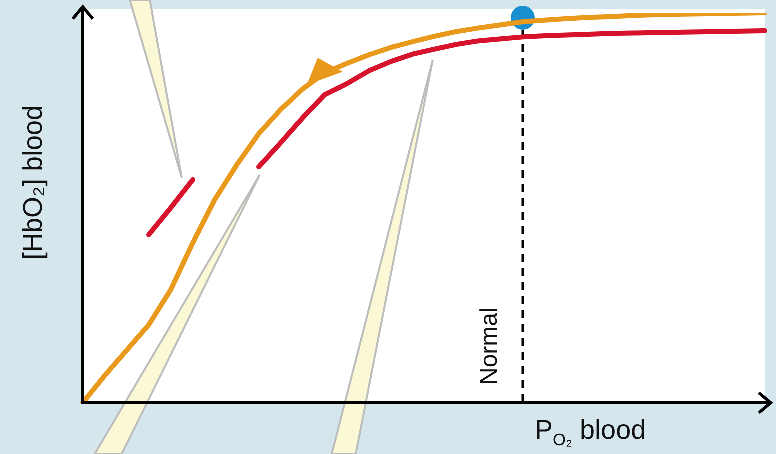 The height and width of the screenshot is (454, 776). What do you see at coordinates (33, 182) in the screenshot?
I see `y-axis-title: [HbO₂] blood` at bounding box center [33, 182].